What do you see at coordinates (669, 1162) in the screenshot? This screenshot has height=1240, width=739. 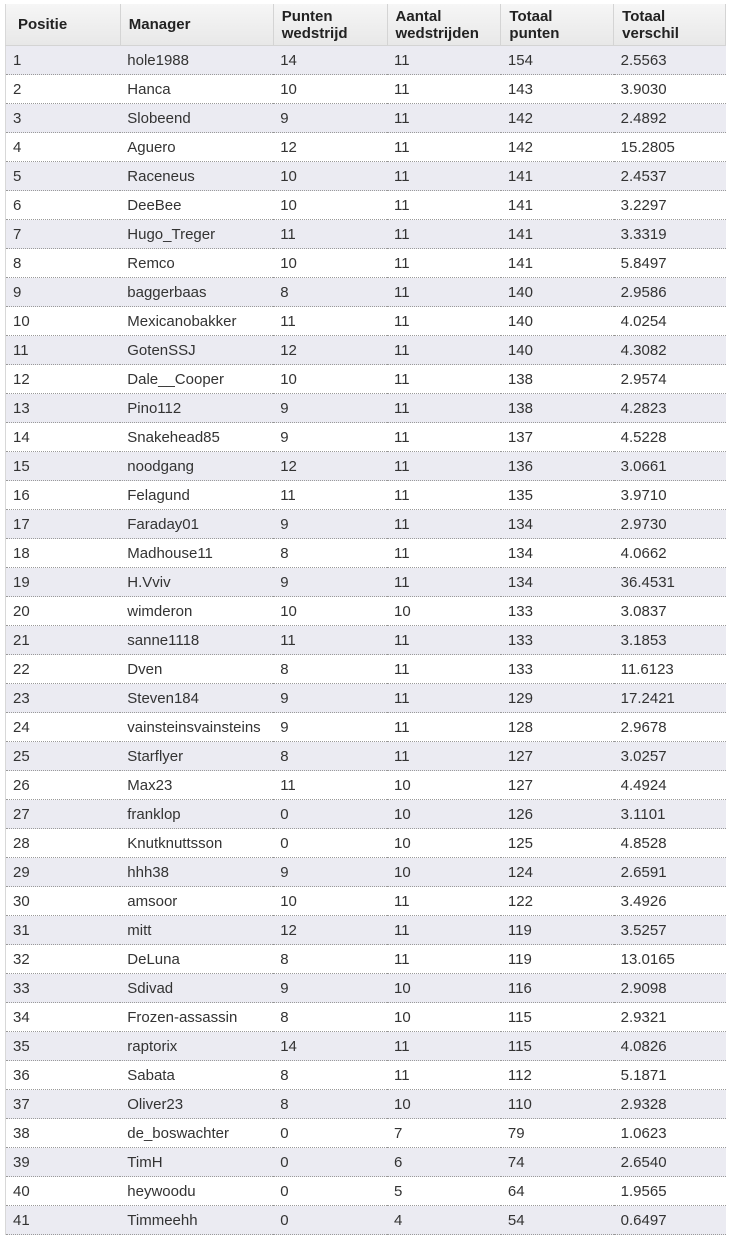 I see `cell-total-difference: 2.6540` at bounding box center [669, 1162].